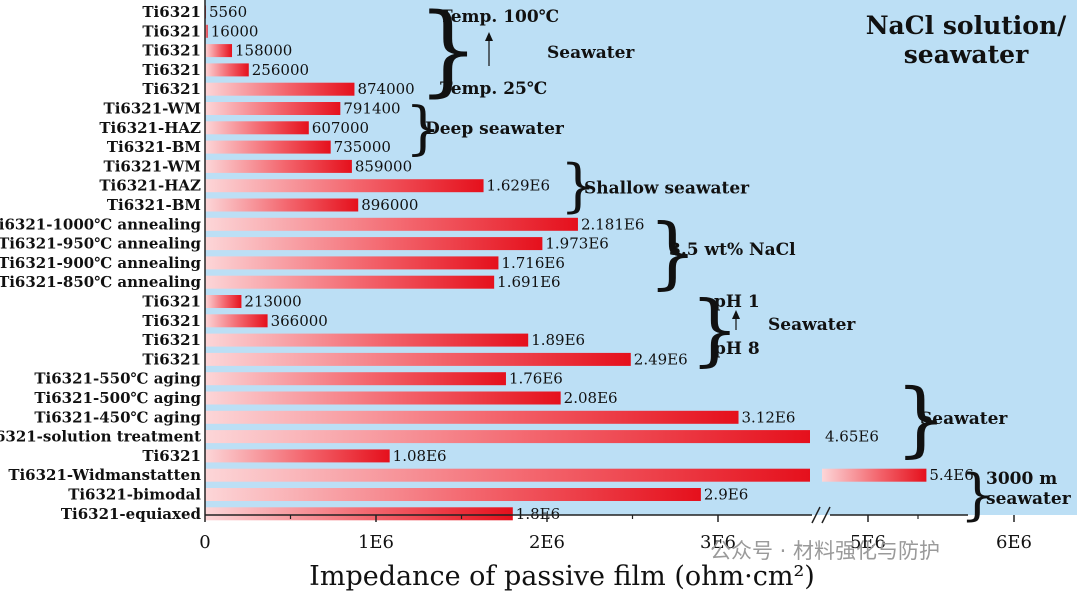 Image resolution: width=1080 pixels, height=598 pixels. I want to click on category-label: Ti6321-900℃ annealing, so click(100, 263).